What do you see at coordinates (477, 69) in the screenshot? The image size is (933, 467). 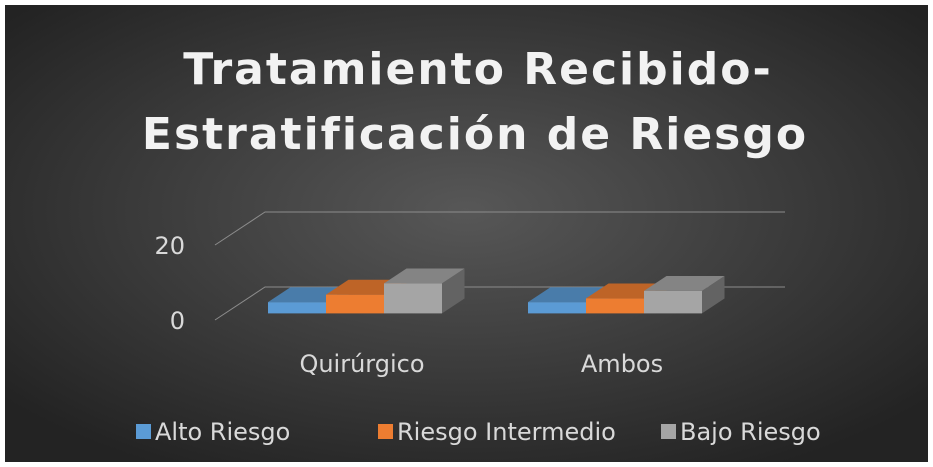 I see `chart-title: Tratamiento Recibido-` at bounding box center [477, 69].